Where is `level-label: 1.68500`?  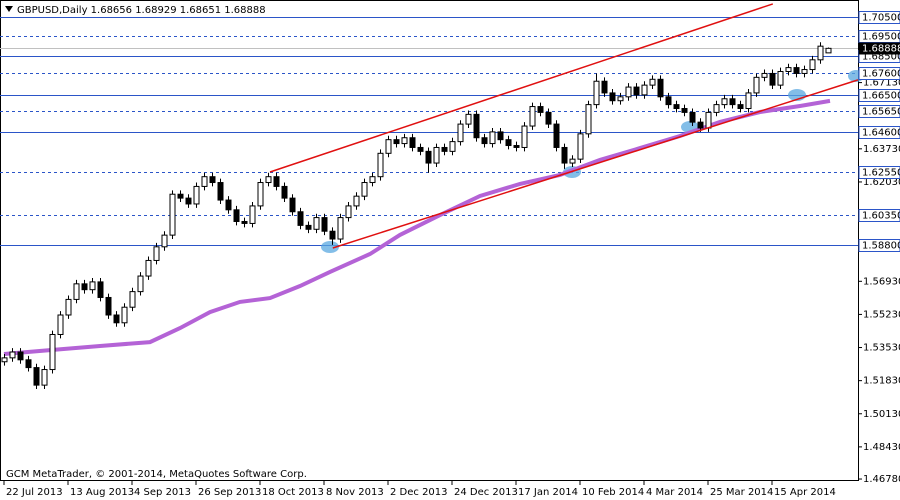
level-label: 1.68500 is located at coordinates (881, 57).